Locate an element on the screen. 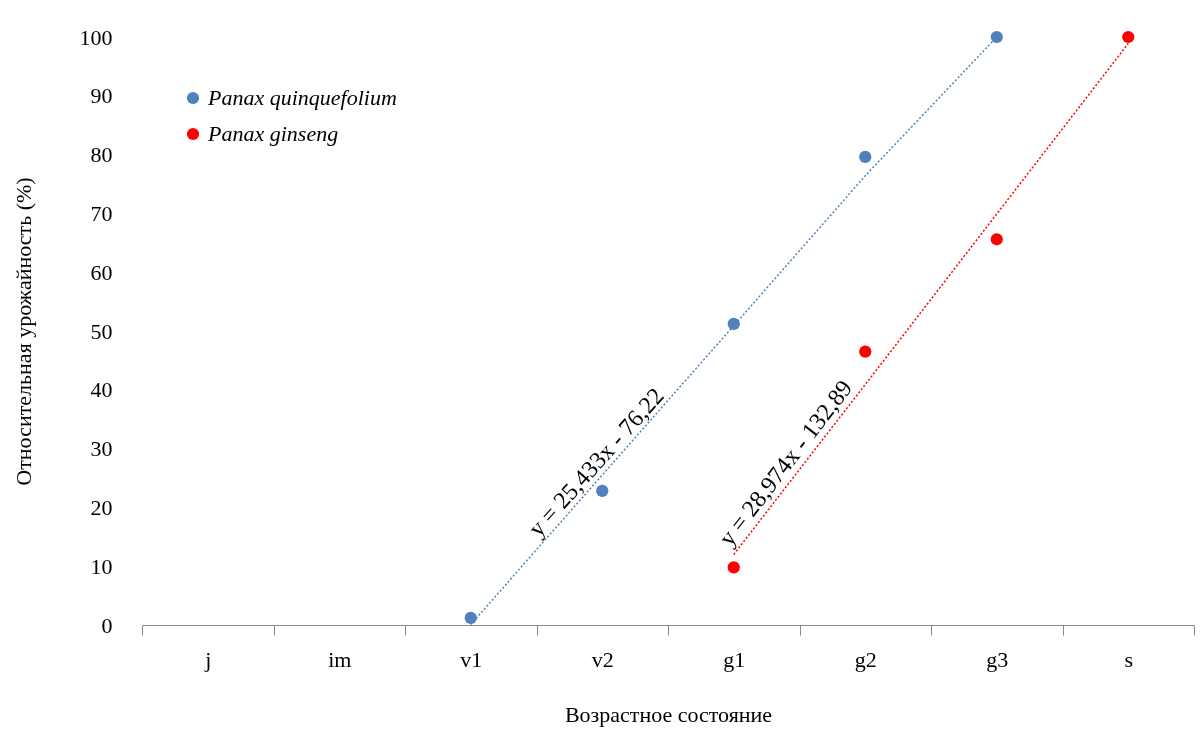  y-tick-label: 20 is located at coordinates (101, 507).